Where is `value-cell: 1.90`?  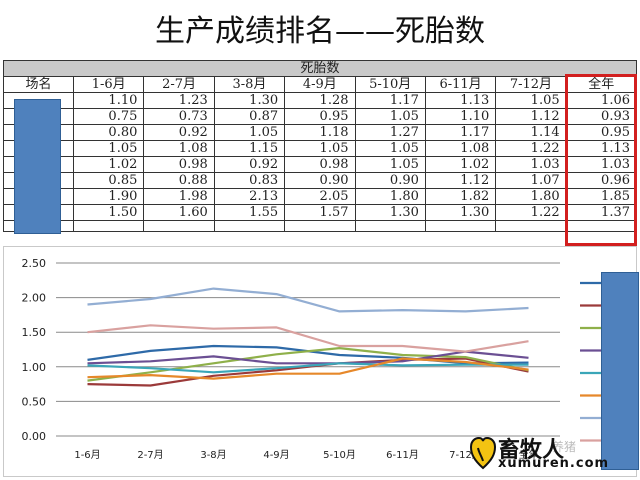
value-cell: 1.90 is located at coordinates (108, 196).